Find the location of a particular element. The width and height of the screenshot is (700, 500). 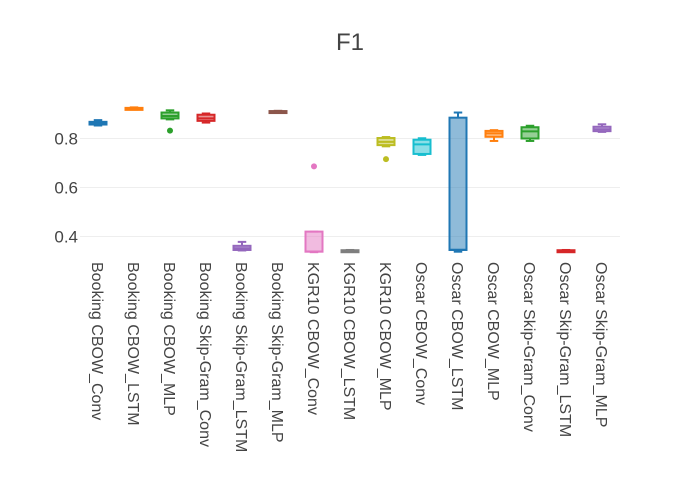

x-tick-label: KGR10 CBOW_LSTM is located at coordinates (348, 341).